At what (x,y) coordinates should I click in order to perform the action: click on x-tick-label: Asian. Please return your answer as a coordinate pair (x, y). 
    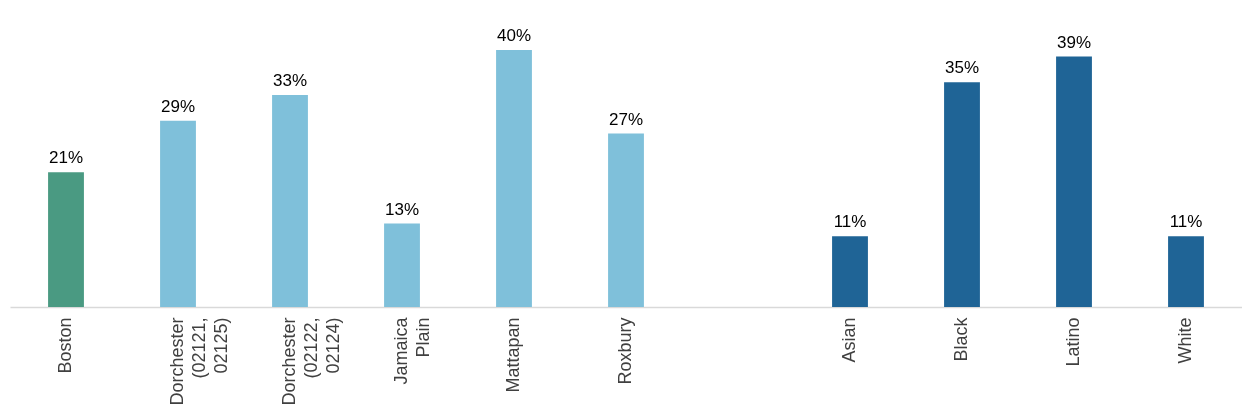
    Looking at the image, I should click on (849, 340).